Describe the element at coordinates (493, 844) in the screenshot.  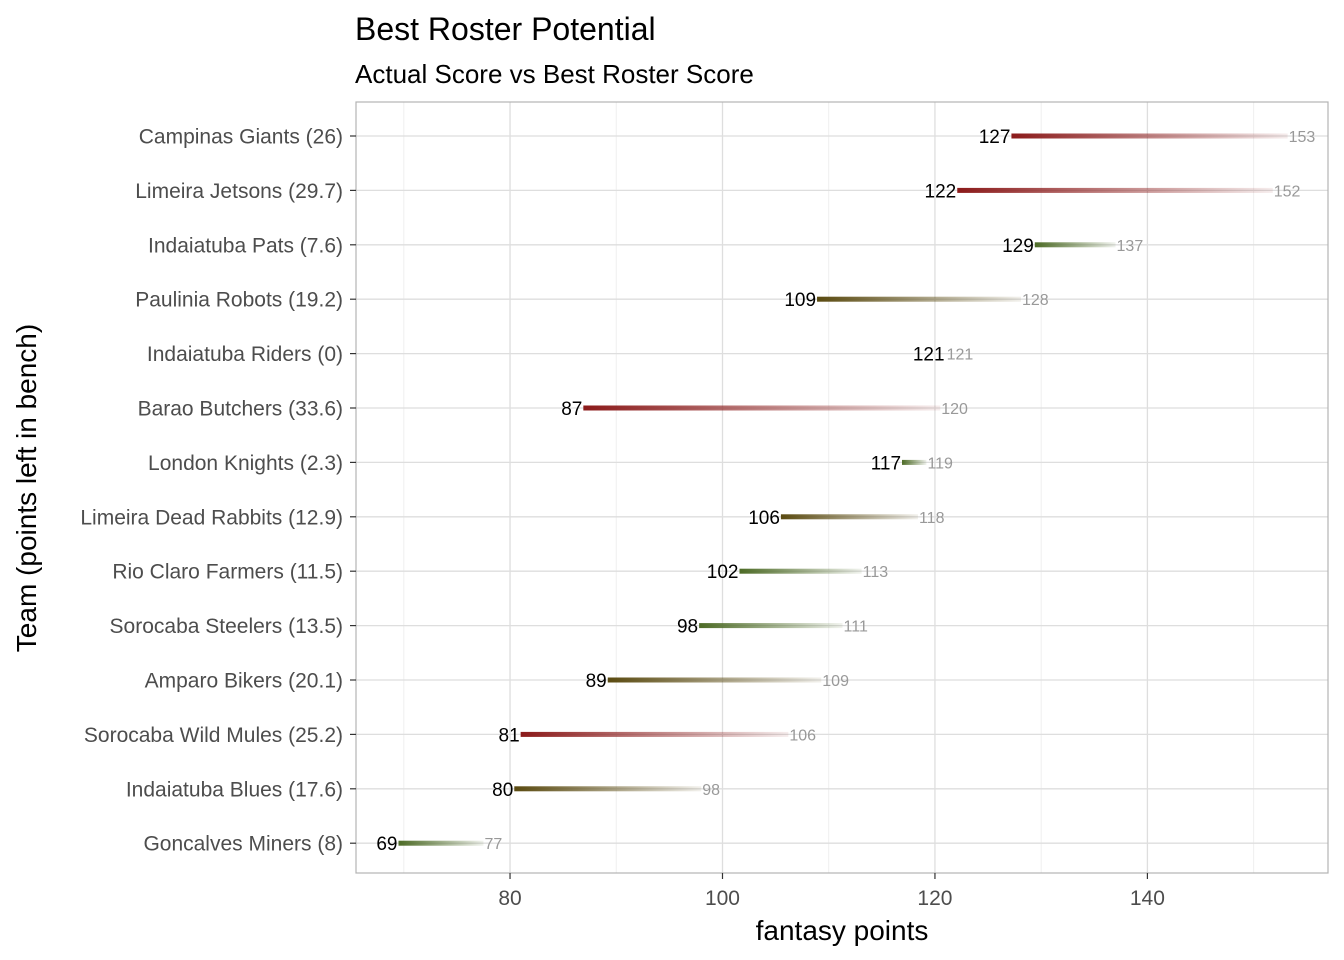
I see `best-score-label: 77` at that location.